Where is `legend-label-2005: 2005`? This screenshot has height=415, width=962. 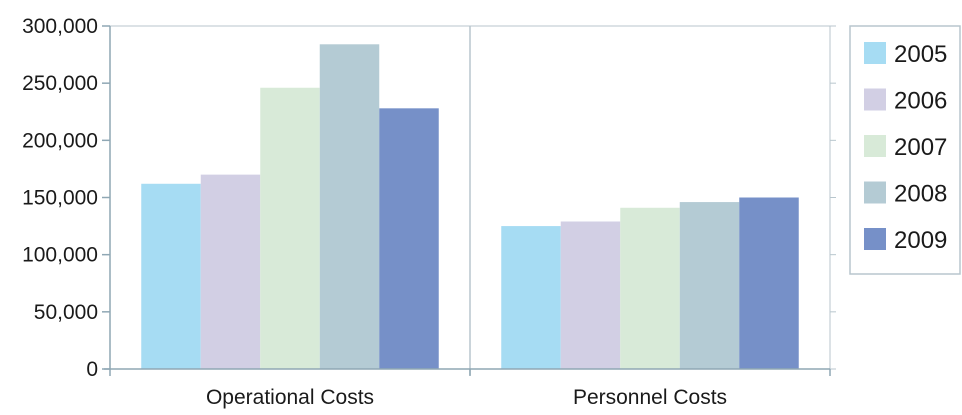 legend-label-2005: 2005 is located at coordinates (920, 54).